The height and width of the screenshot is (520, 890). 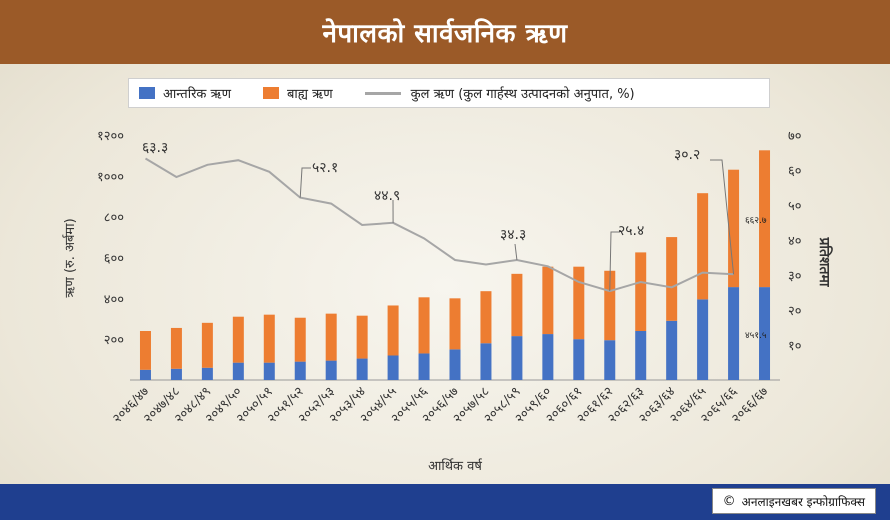 What do you see at coordinates (147, 93) in the screenshot?
I see `legend-swatch-internal` at bounding box center [147, 93].